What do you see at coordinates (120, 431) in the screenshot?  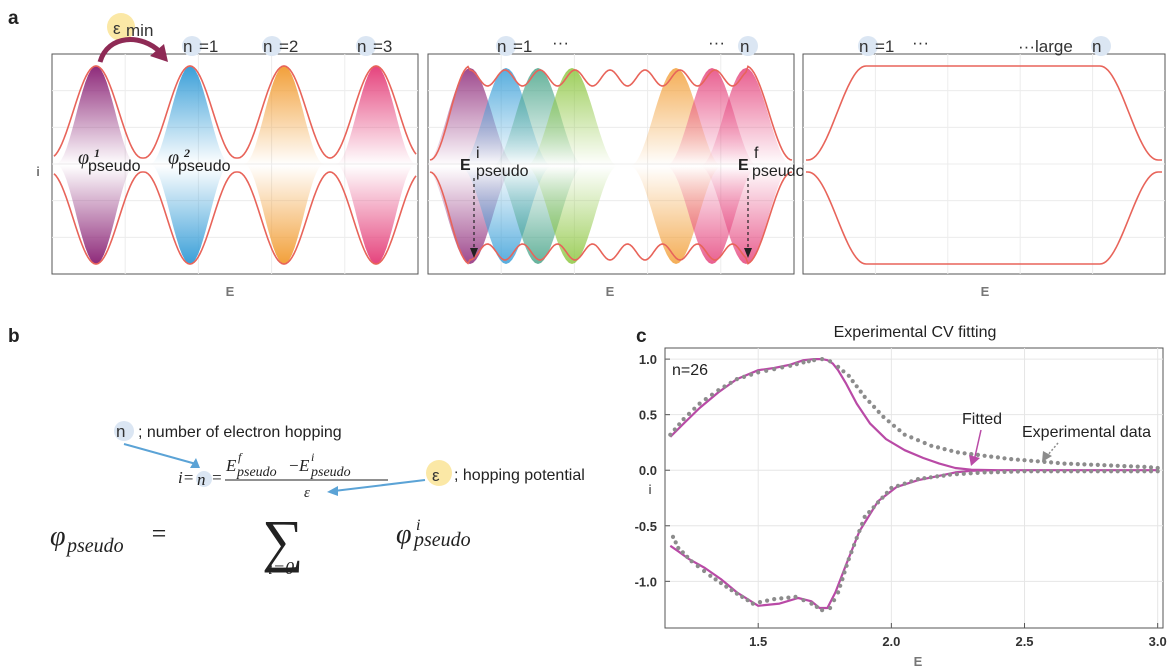 I see `n-note-symbol: n` at bounding box center [120, 431].